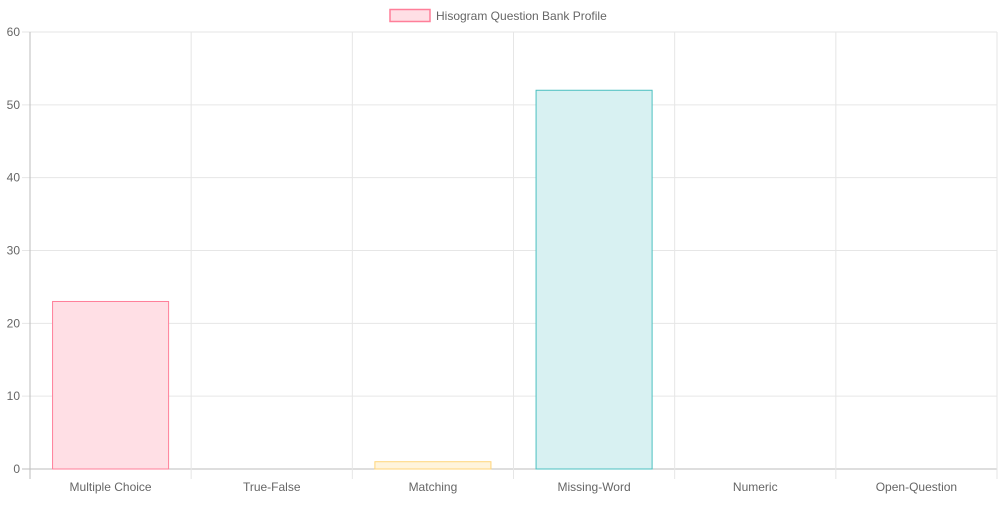 The image size is (1000, 505). I want to click on legend: Hisogram Question Bank Profile, so click(498, 15).